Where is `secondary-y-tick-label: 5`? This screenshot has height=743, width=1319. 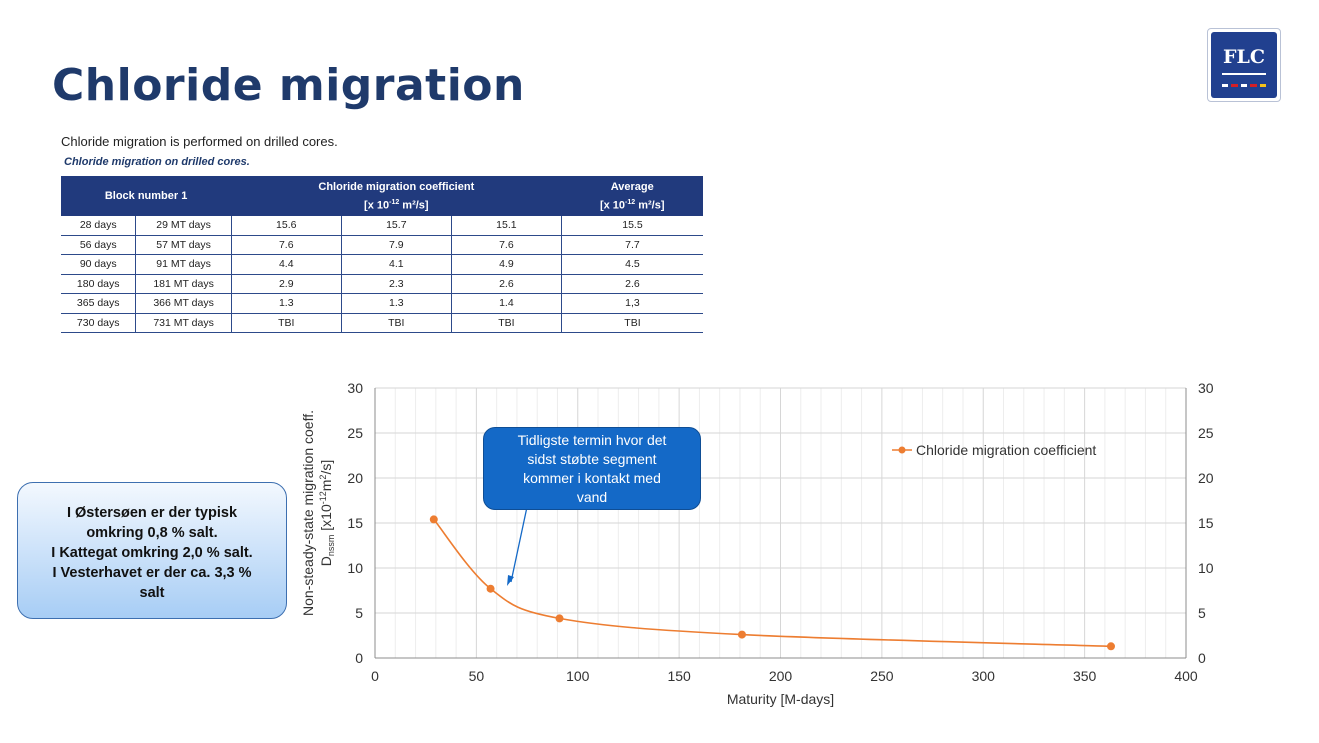 secondary-y-tick-label: 5 is located at coordinates (1202, 613).